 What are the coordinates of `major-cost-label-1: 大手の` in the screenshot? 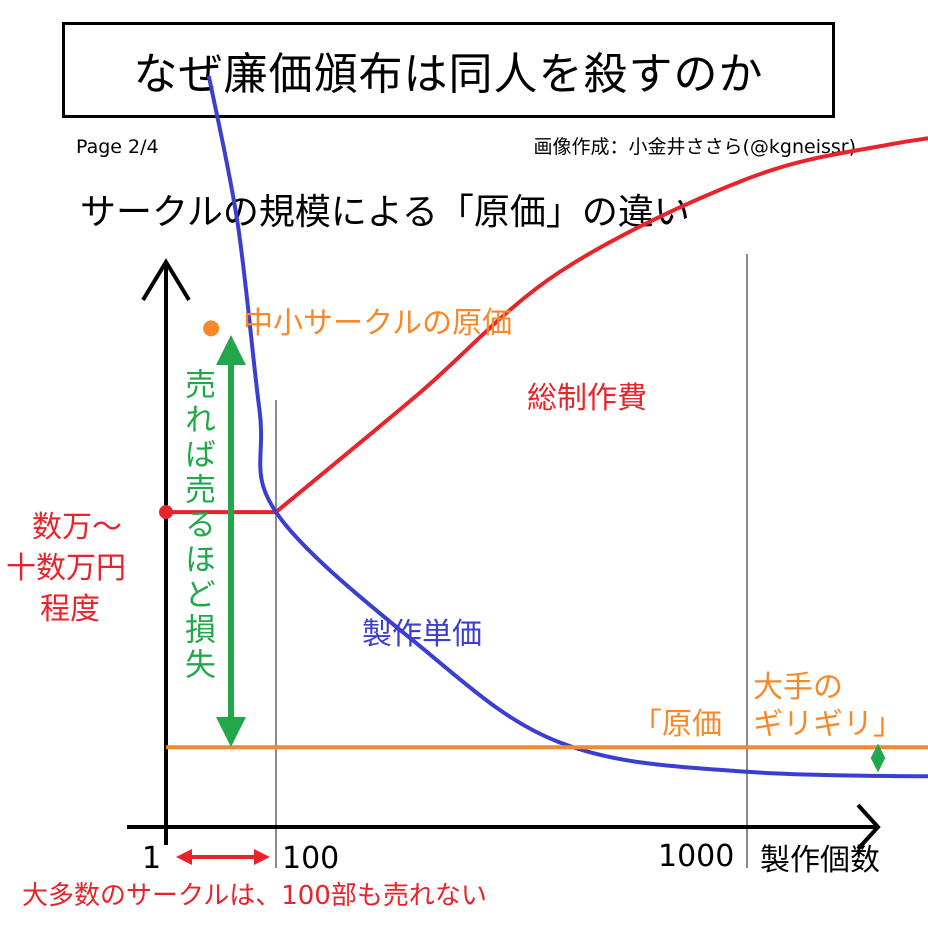 It's located at (798, 687).